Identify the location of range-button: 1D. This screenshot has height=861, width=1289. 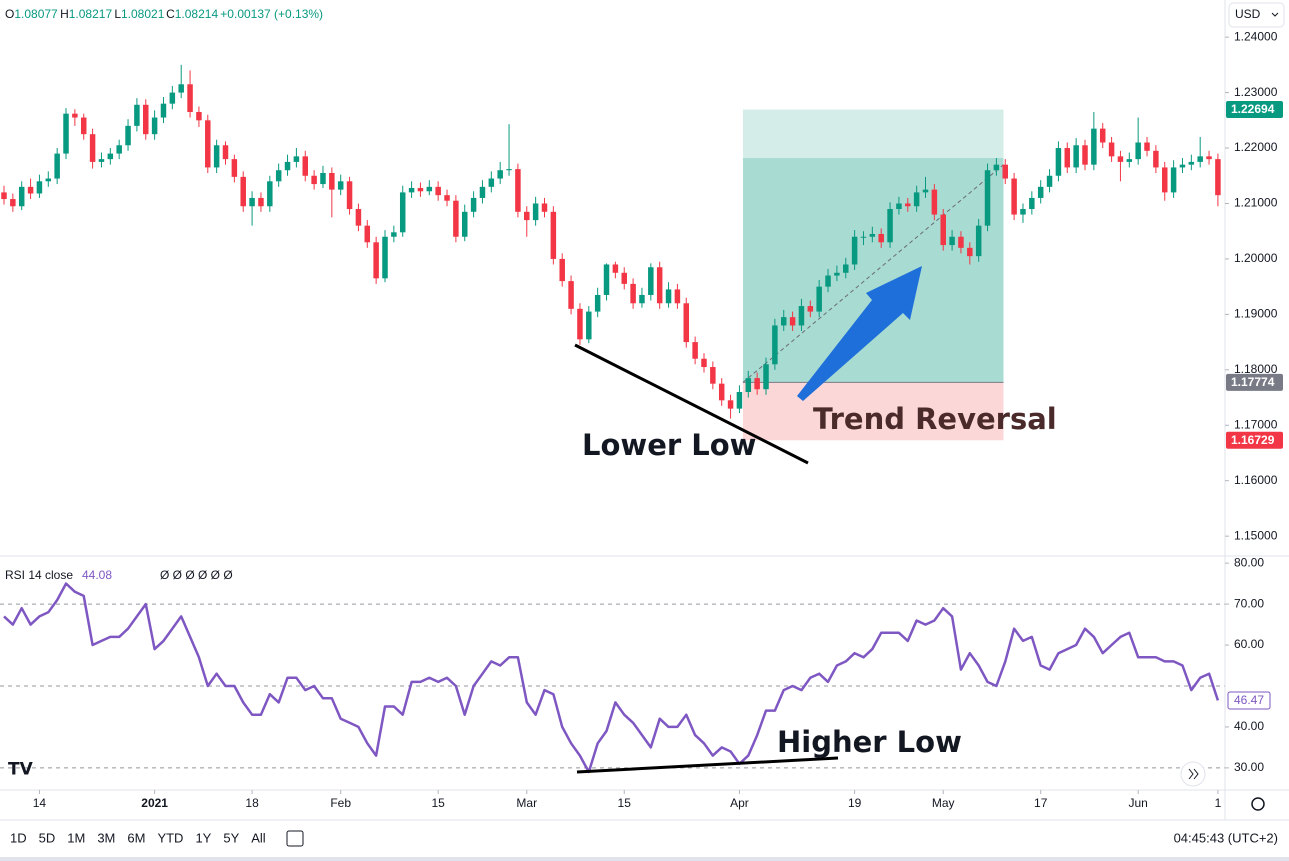
(18, 837).